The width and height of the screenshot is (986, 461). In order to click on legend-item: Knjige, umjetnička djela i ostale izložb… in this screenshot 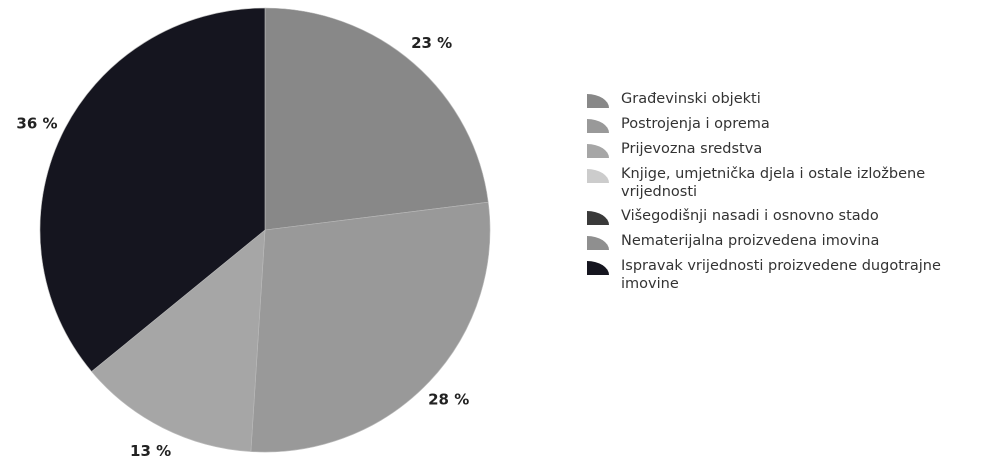, I will do `click(780, 183)`.